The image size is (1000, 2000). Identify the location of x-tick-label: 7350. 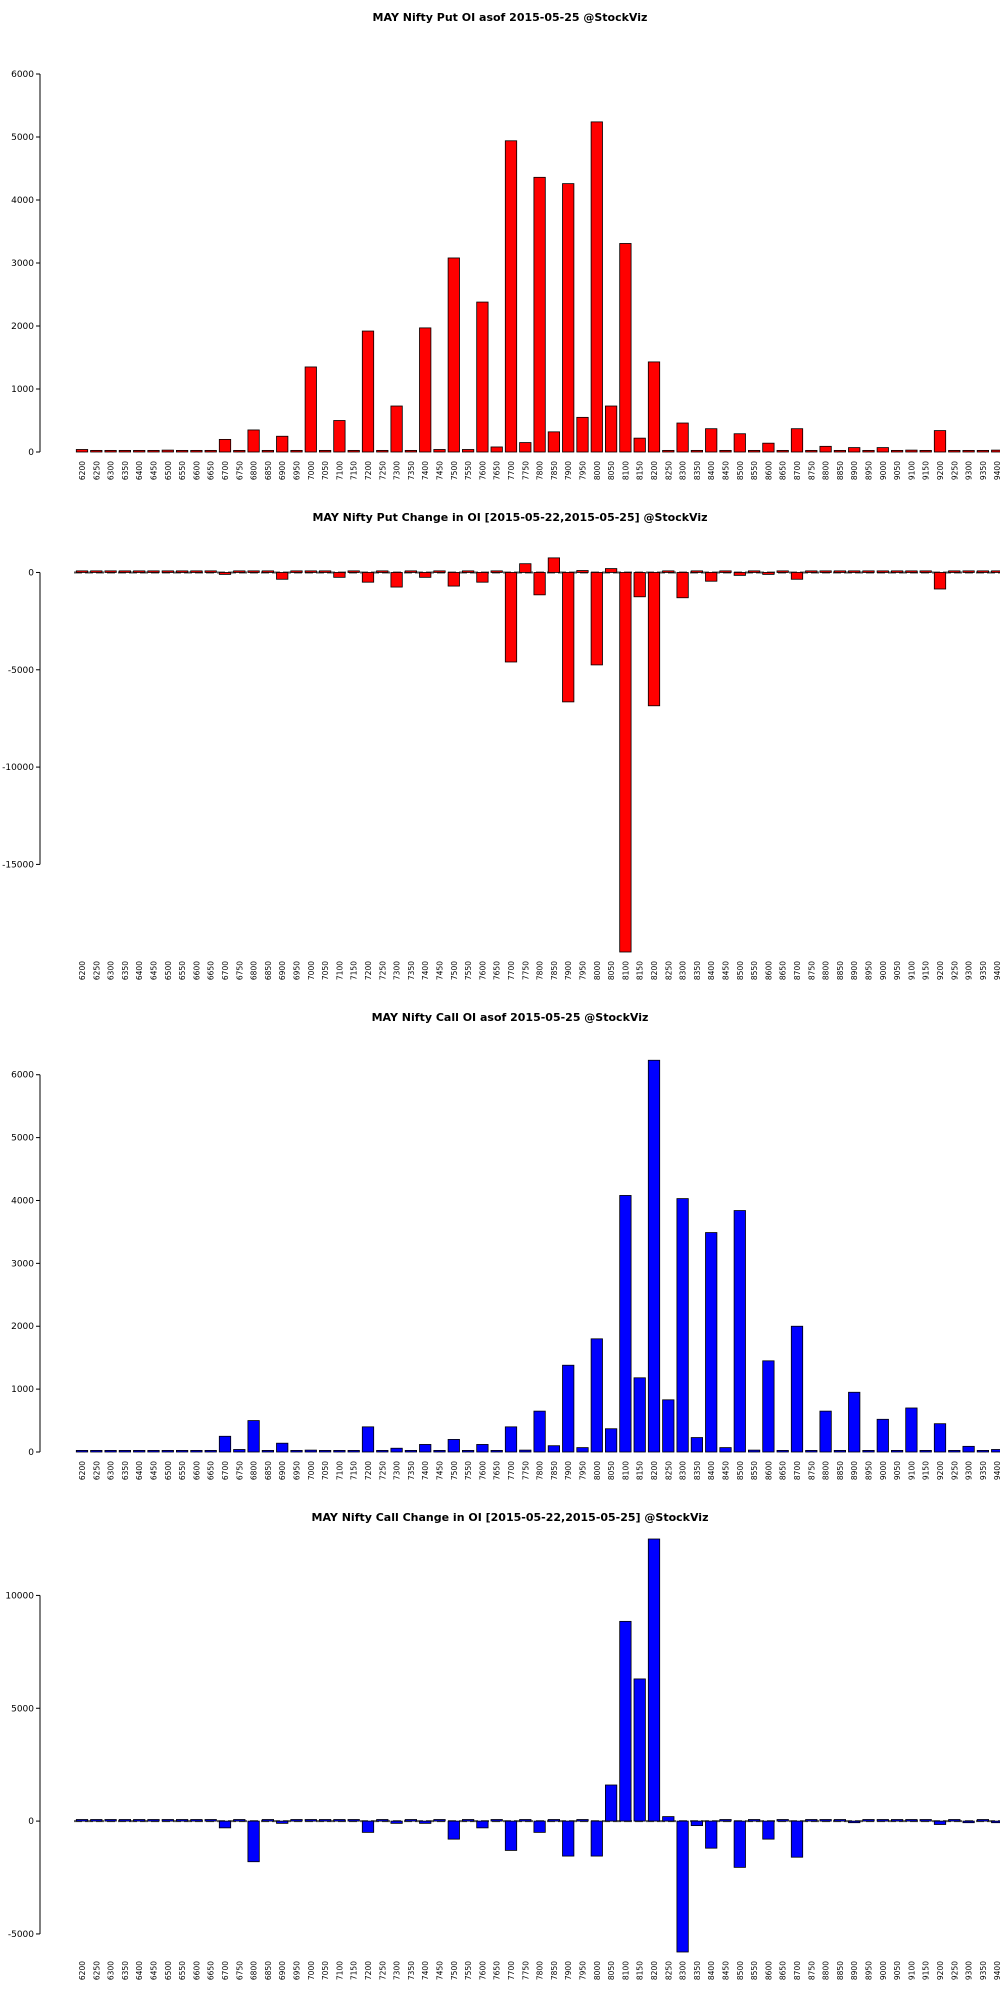
(411, 1970).